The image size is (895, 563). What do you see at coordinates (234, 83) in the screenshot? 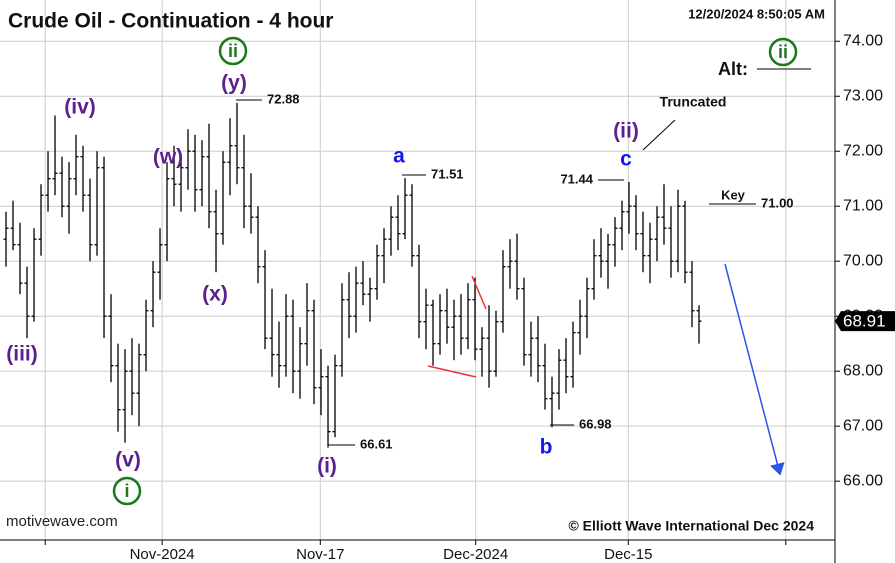
I see `wave-label: (y)` at bounding box center [234, 83].